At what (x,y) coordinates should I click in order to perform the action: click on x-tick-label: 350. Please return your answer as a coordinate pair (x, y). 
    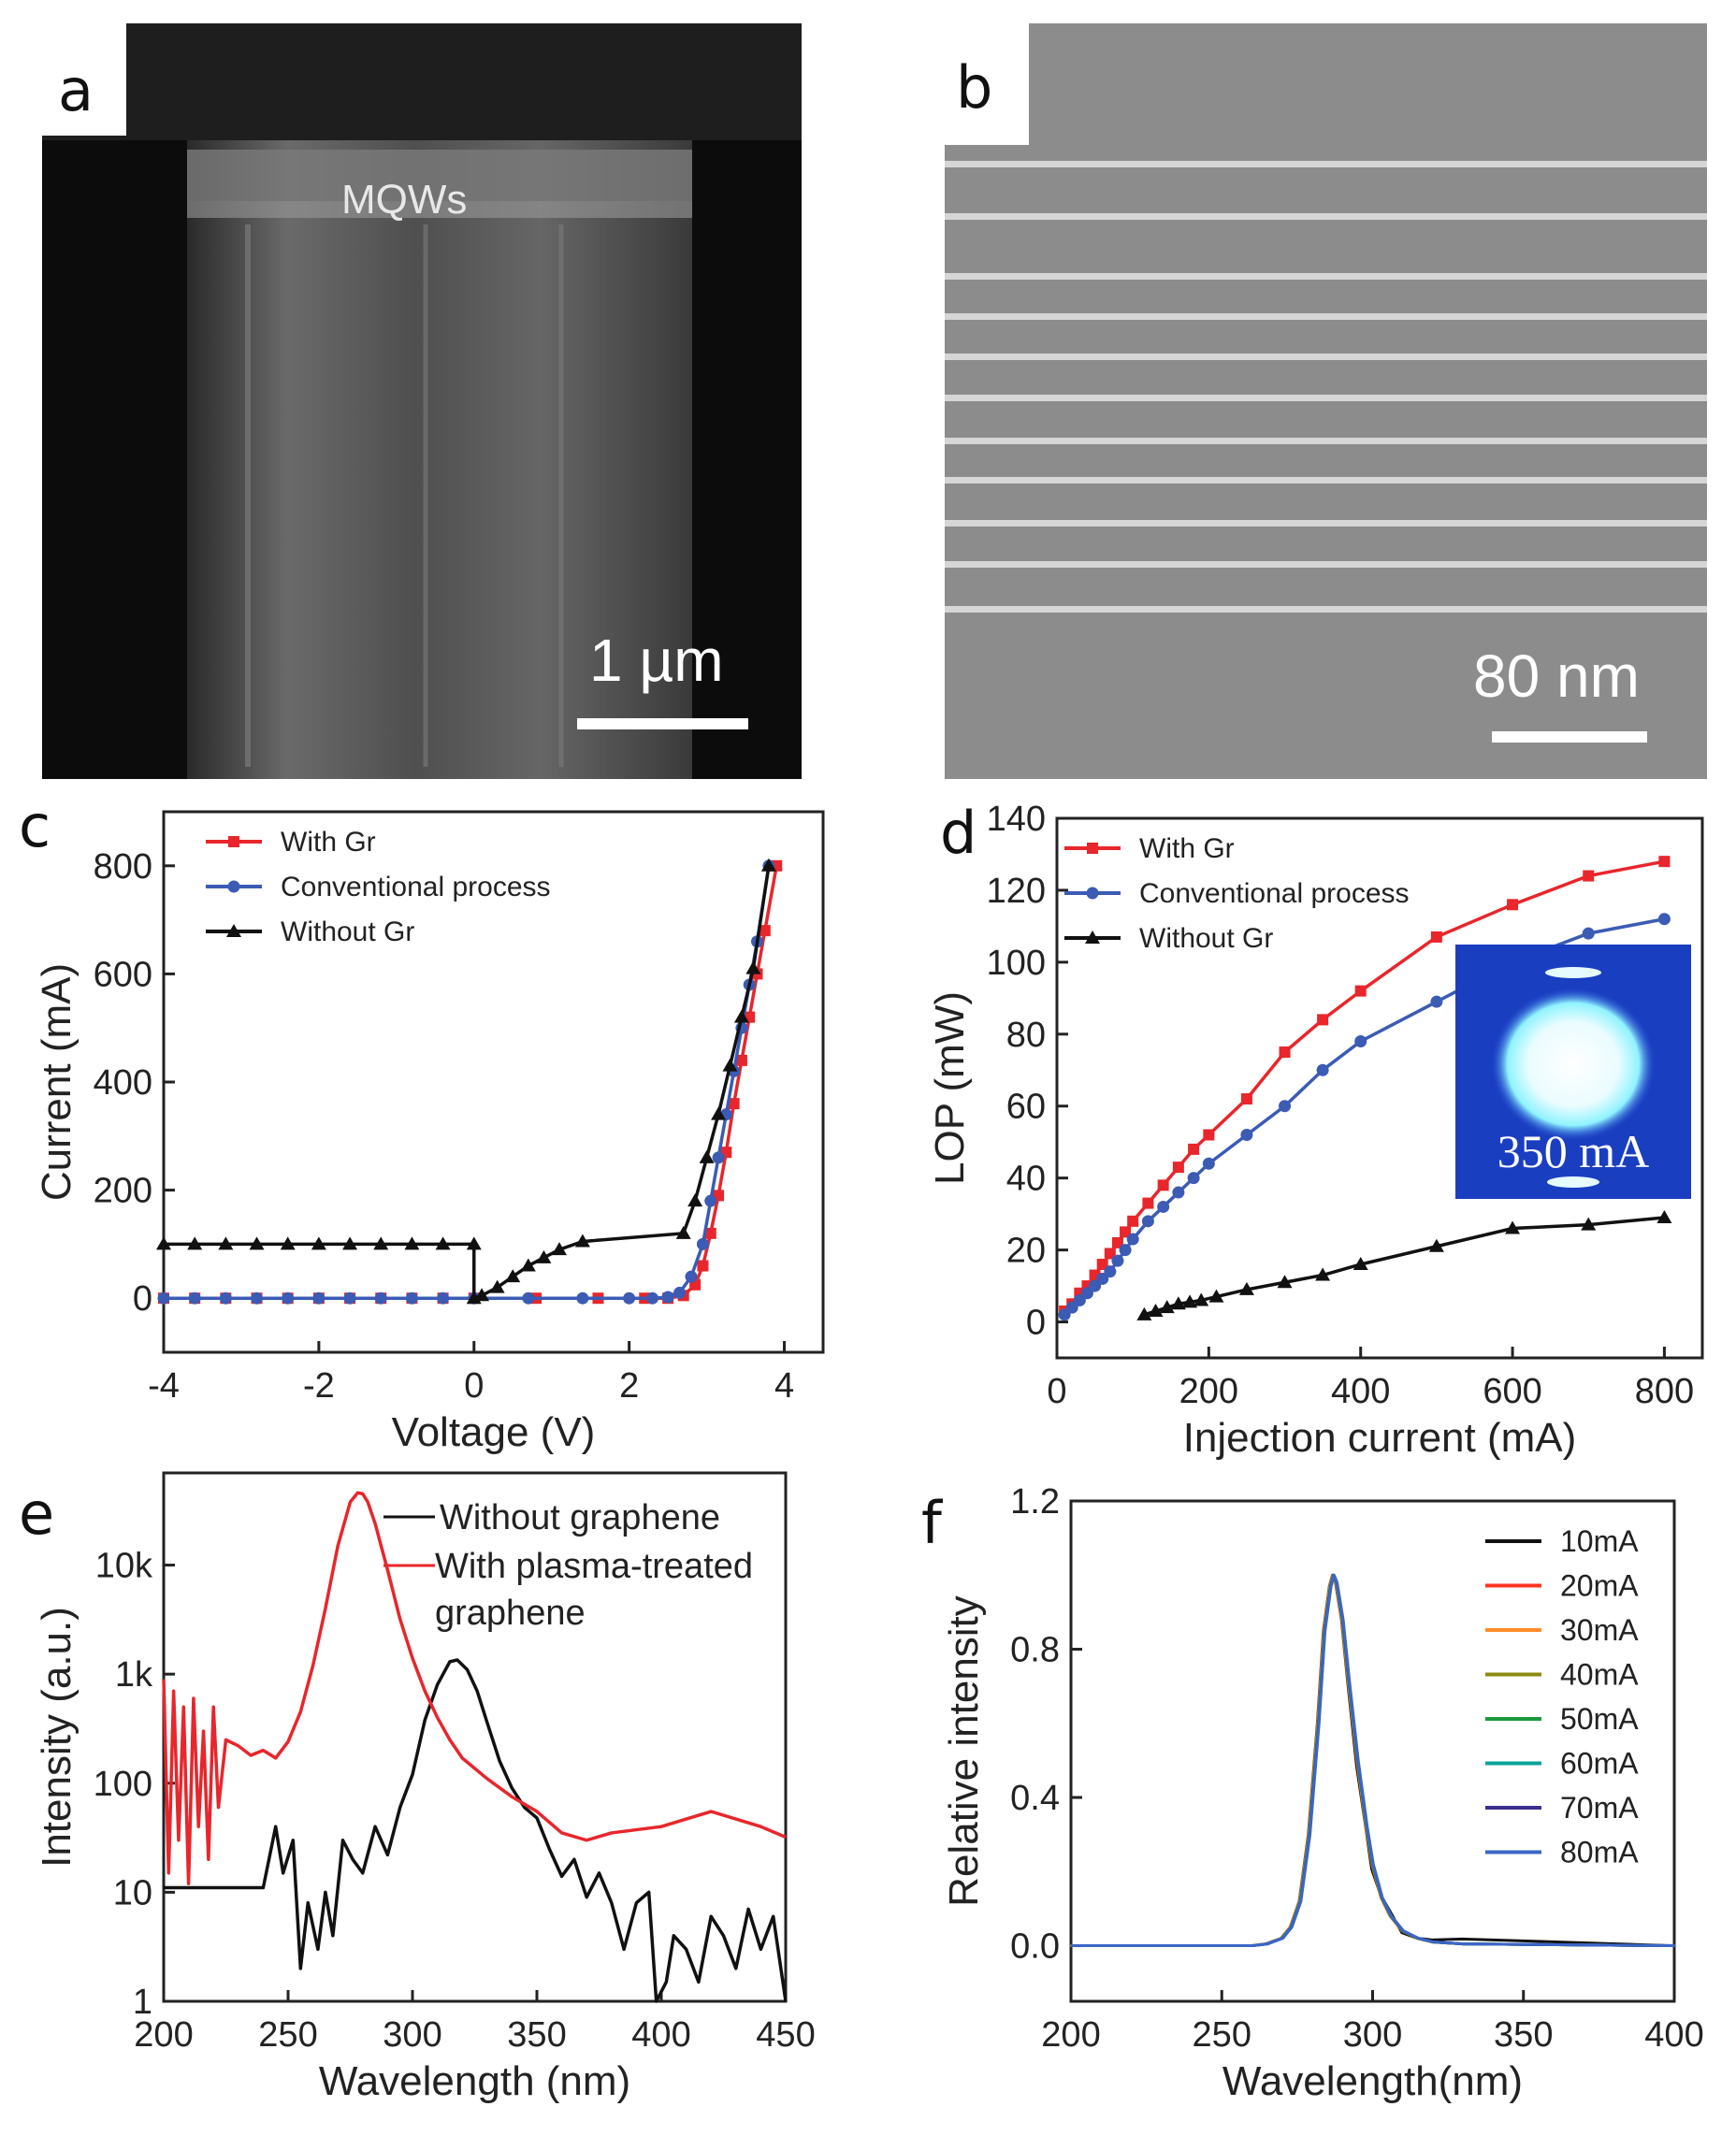
    Looking at the image, I should click on (536, 2035).